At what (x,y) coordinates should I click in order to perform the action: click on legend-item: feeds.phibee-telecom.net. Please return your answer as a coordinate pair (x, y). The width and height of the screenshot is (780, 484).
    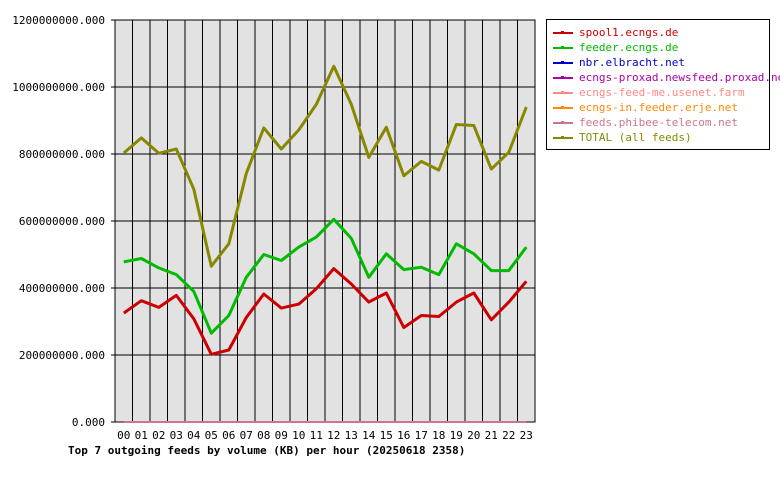
    Looking at the image, I should click on (645, 122).